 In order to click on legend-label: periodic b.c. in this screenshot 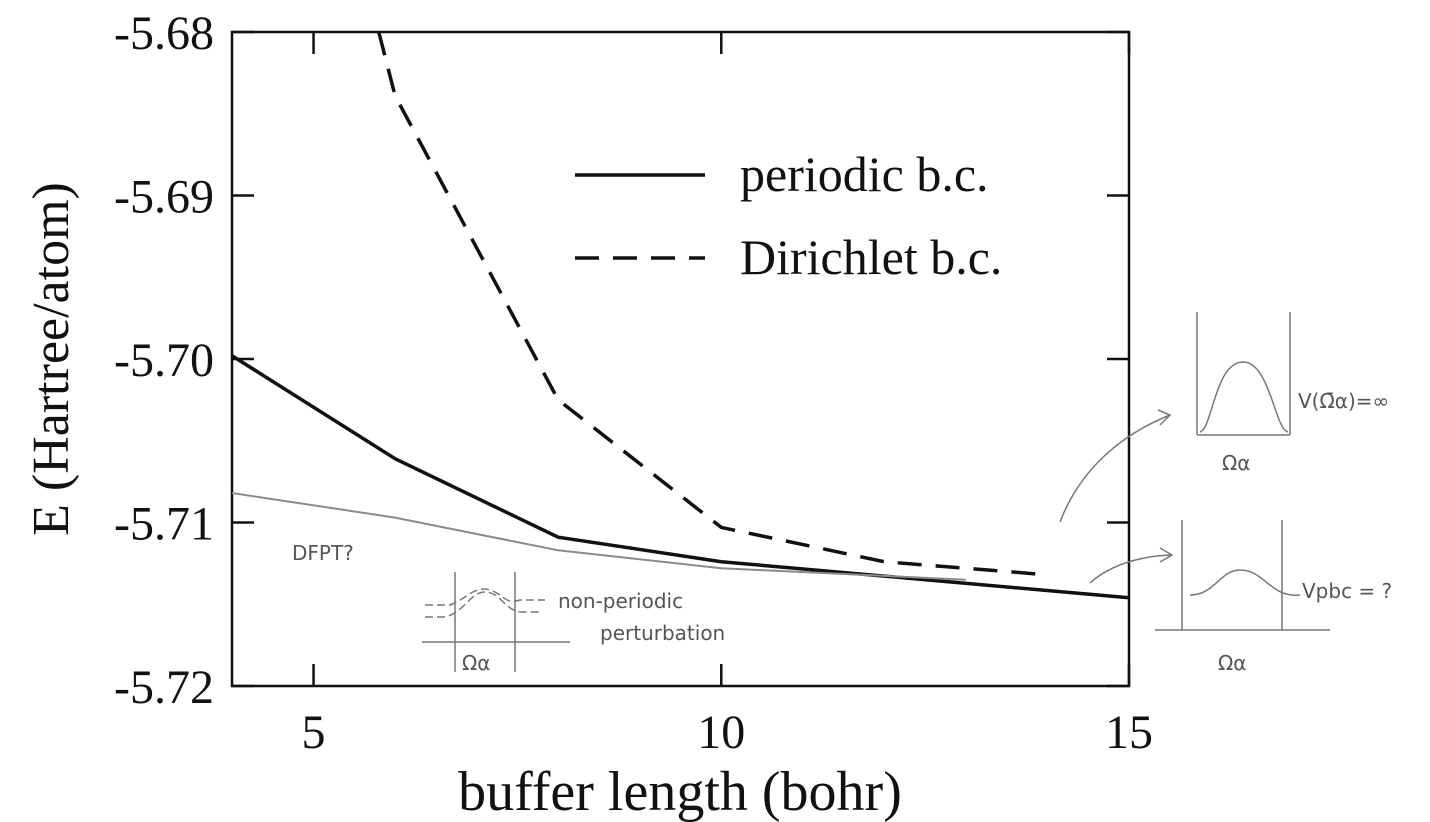, I will do `click(864, 174)`.